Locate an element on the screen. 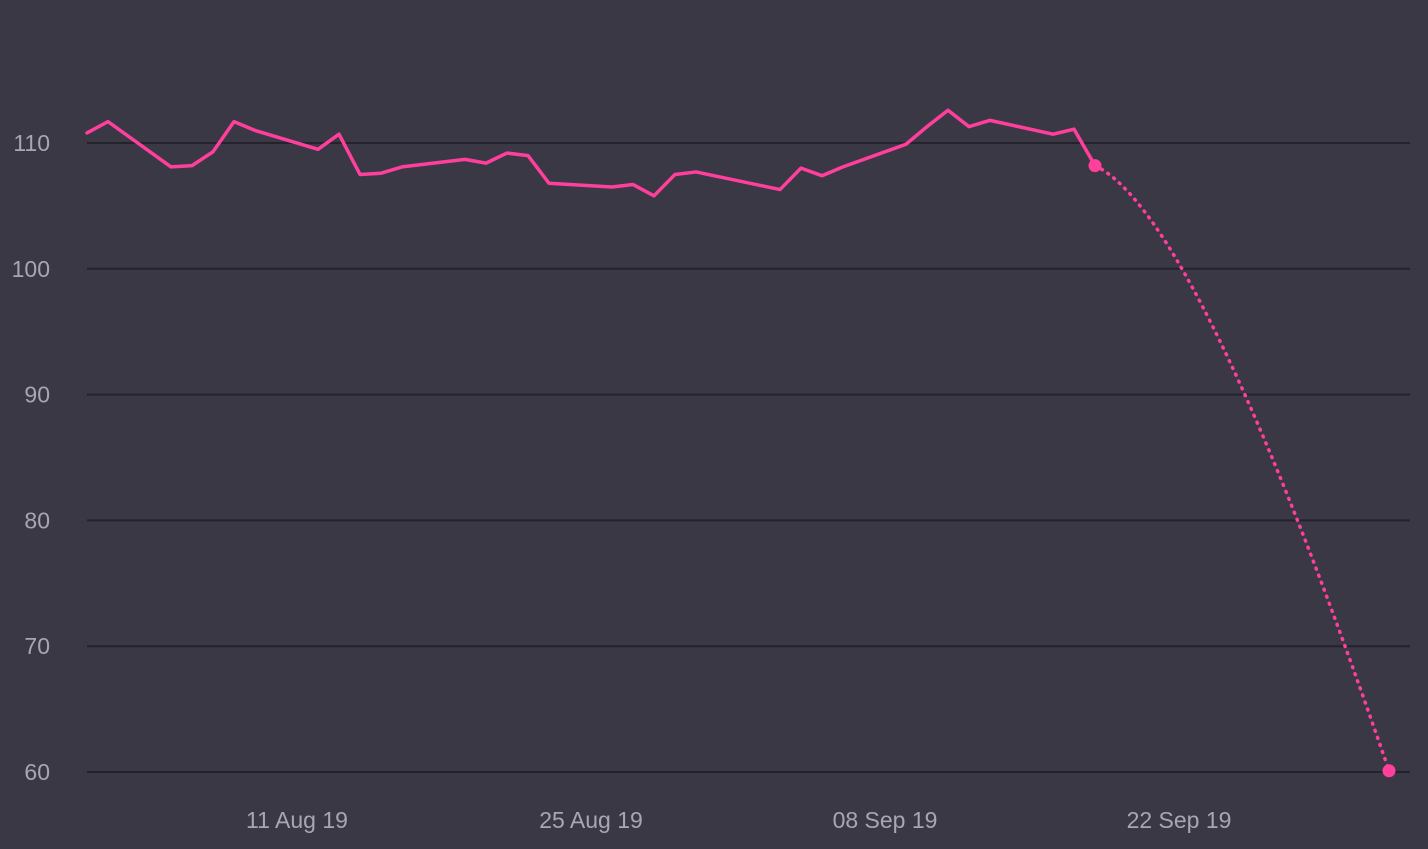  x-tick-label: 25 Aug 19 is located at coordinates (591, 820).